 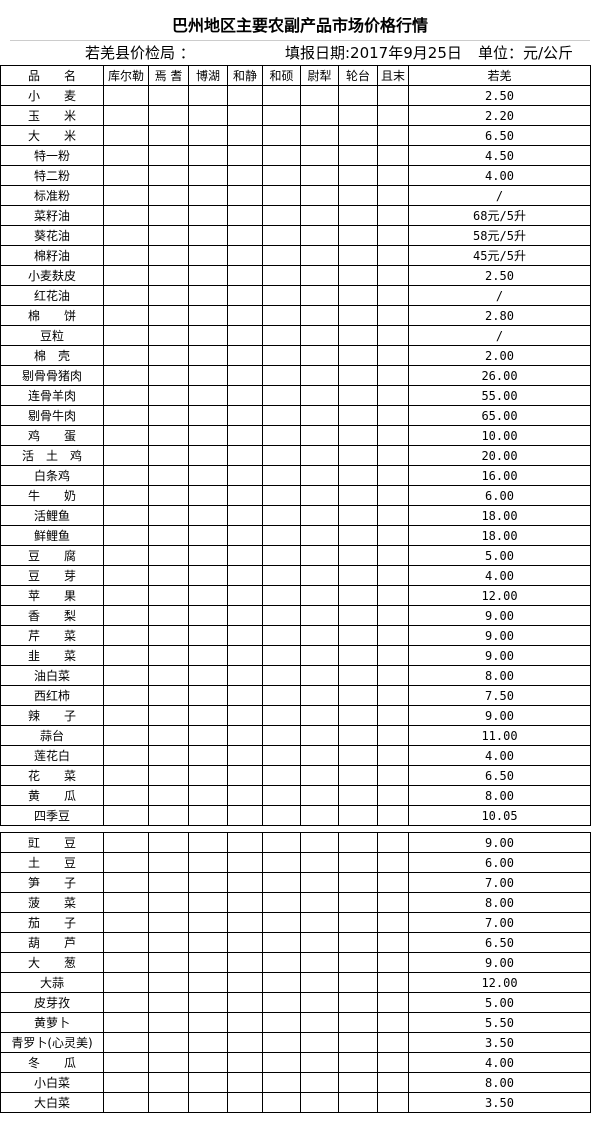 I want to click on price: 5.00, so click(x=499, y=555).